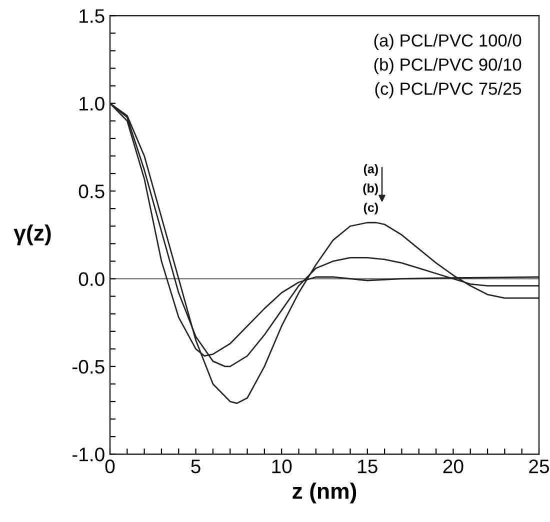 Image resolution: width=550 pixels, height=522 pixels. Describe the element at coordinates (92, 16) in the screenshot. I see `y-tick-label: 1.5` at that location.